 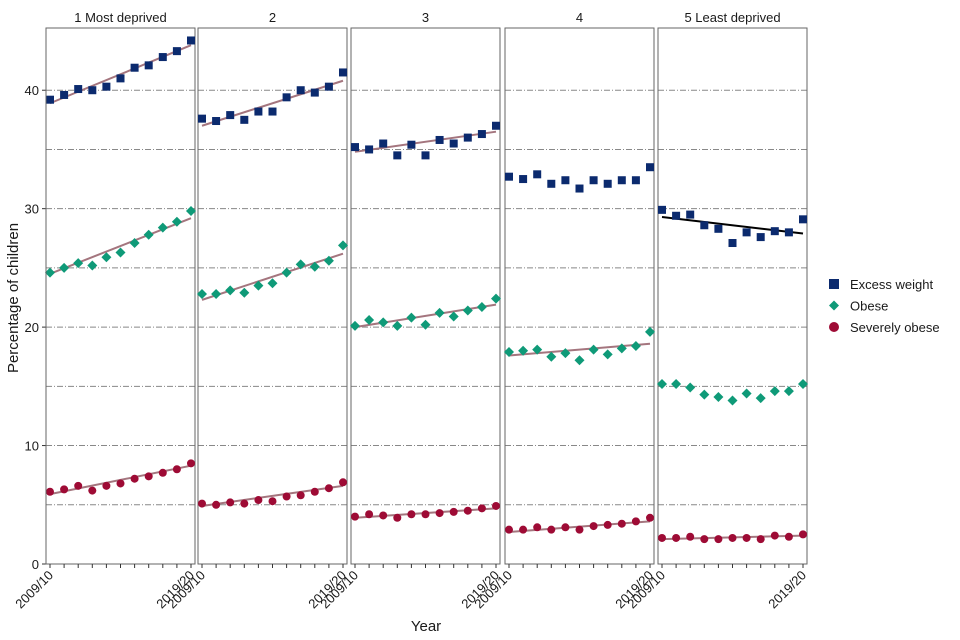 I want to click on legend: Excess weight Obese Severely obese, so click(x=884, y=306).